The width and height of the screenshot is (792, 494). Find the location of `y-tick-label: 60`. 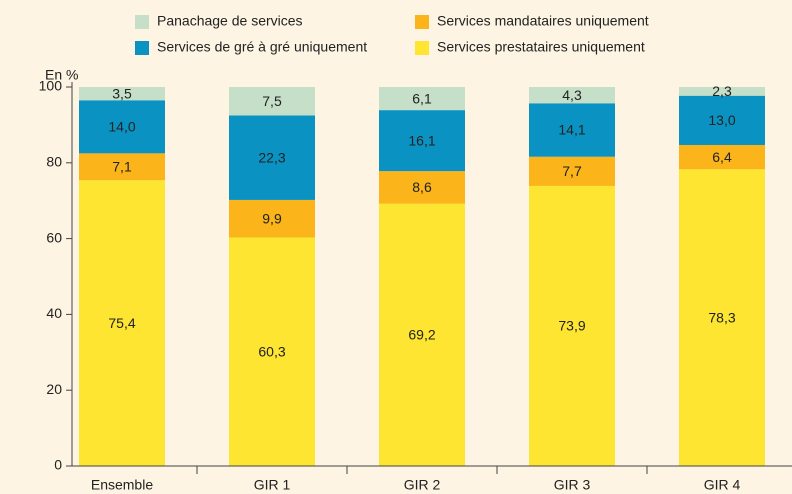

y-tick-label: 60 is located at coordinates (54, 237).